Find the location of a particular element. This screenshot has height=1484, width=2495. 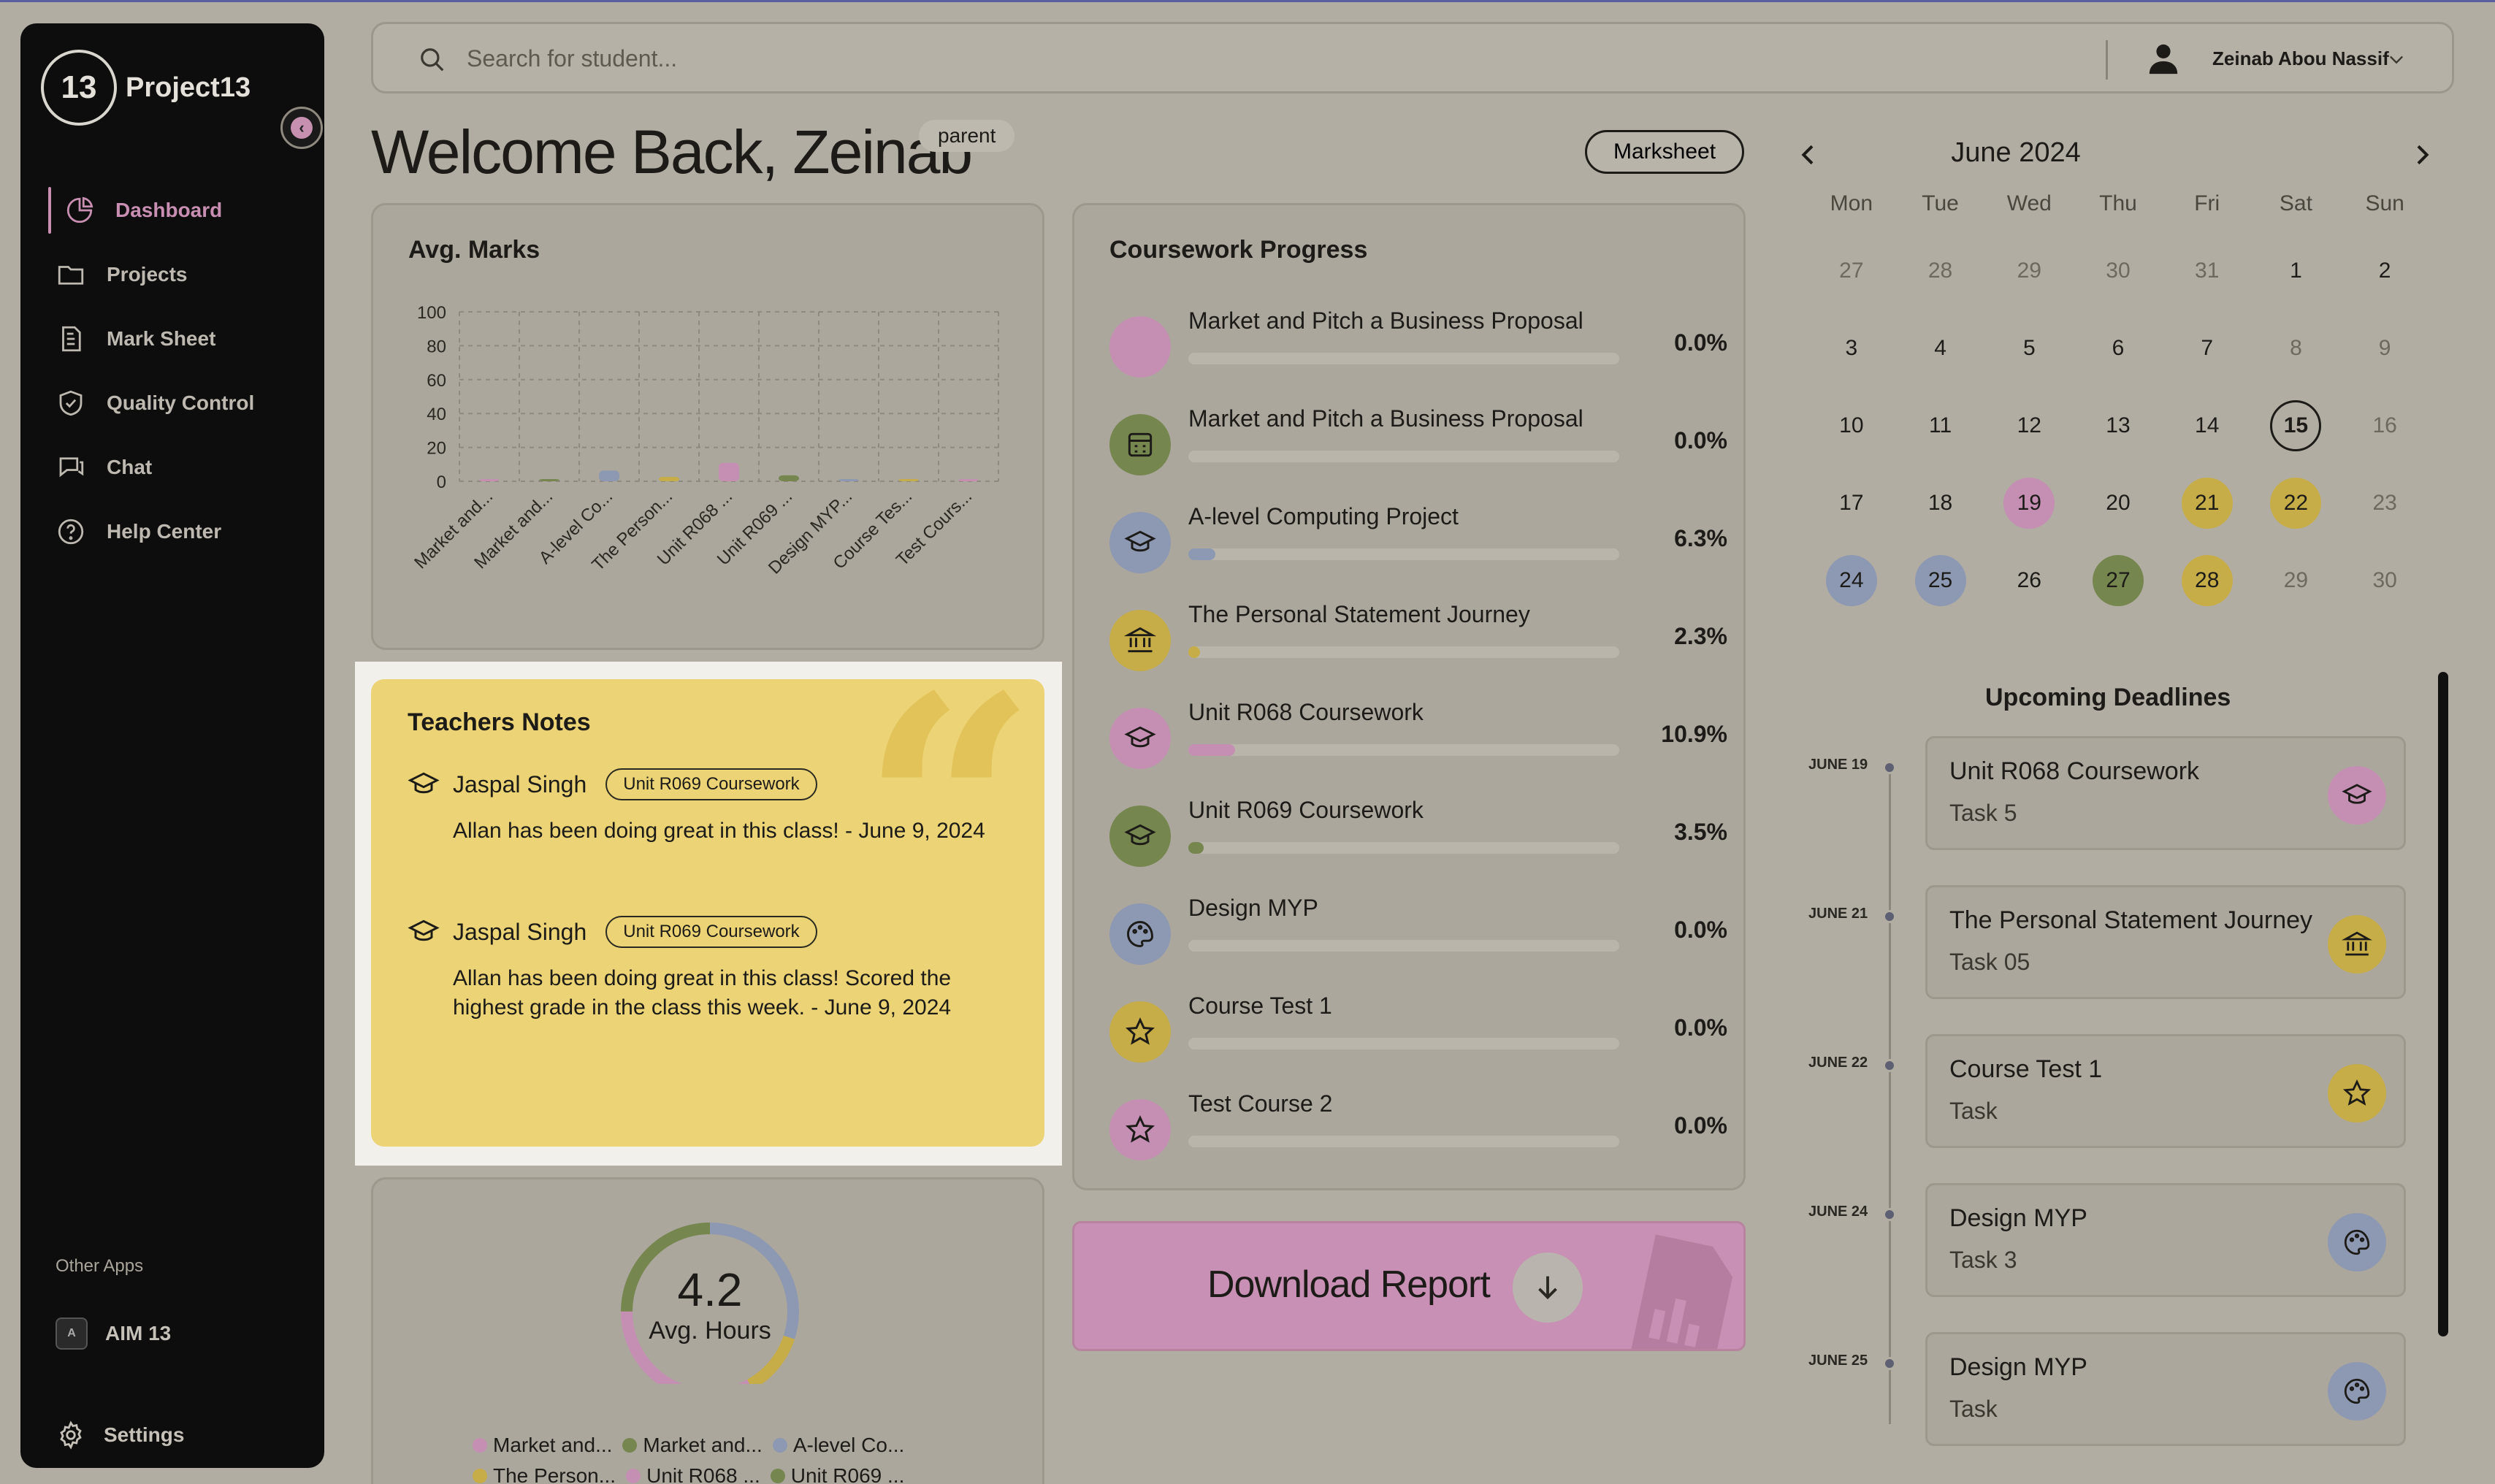

sidebar-item-chat: Chat is located at coordinates (172, 467).